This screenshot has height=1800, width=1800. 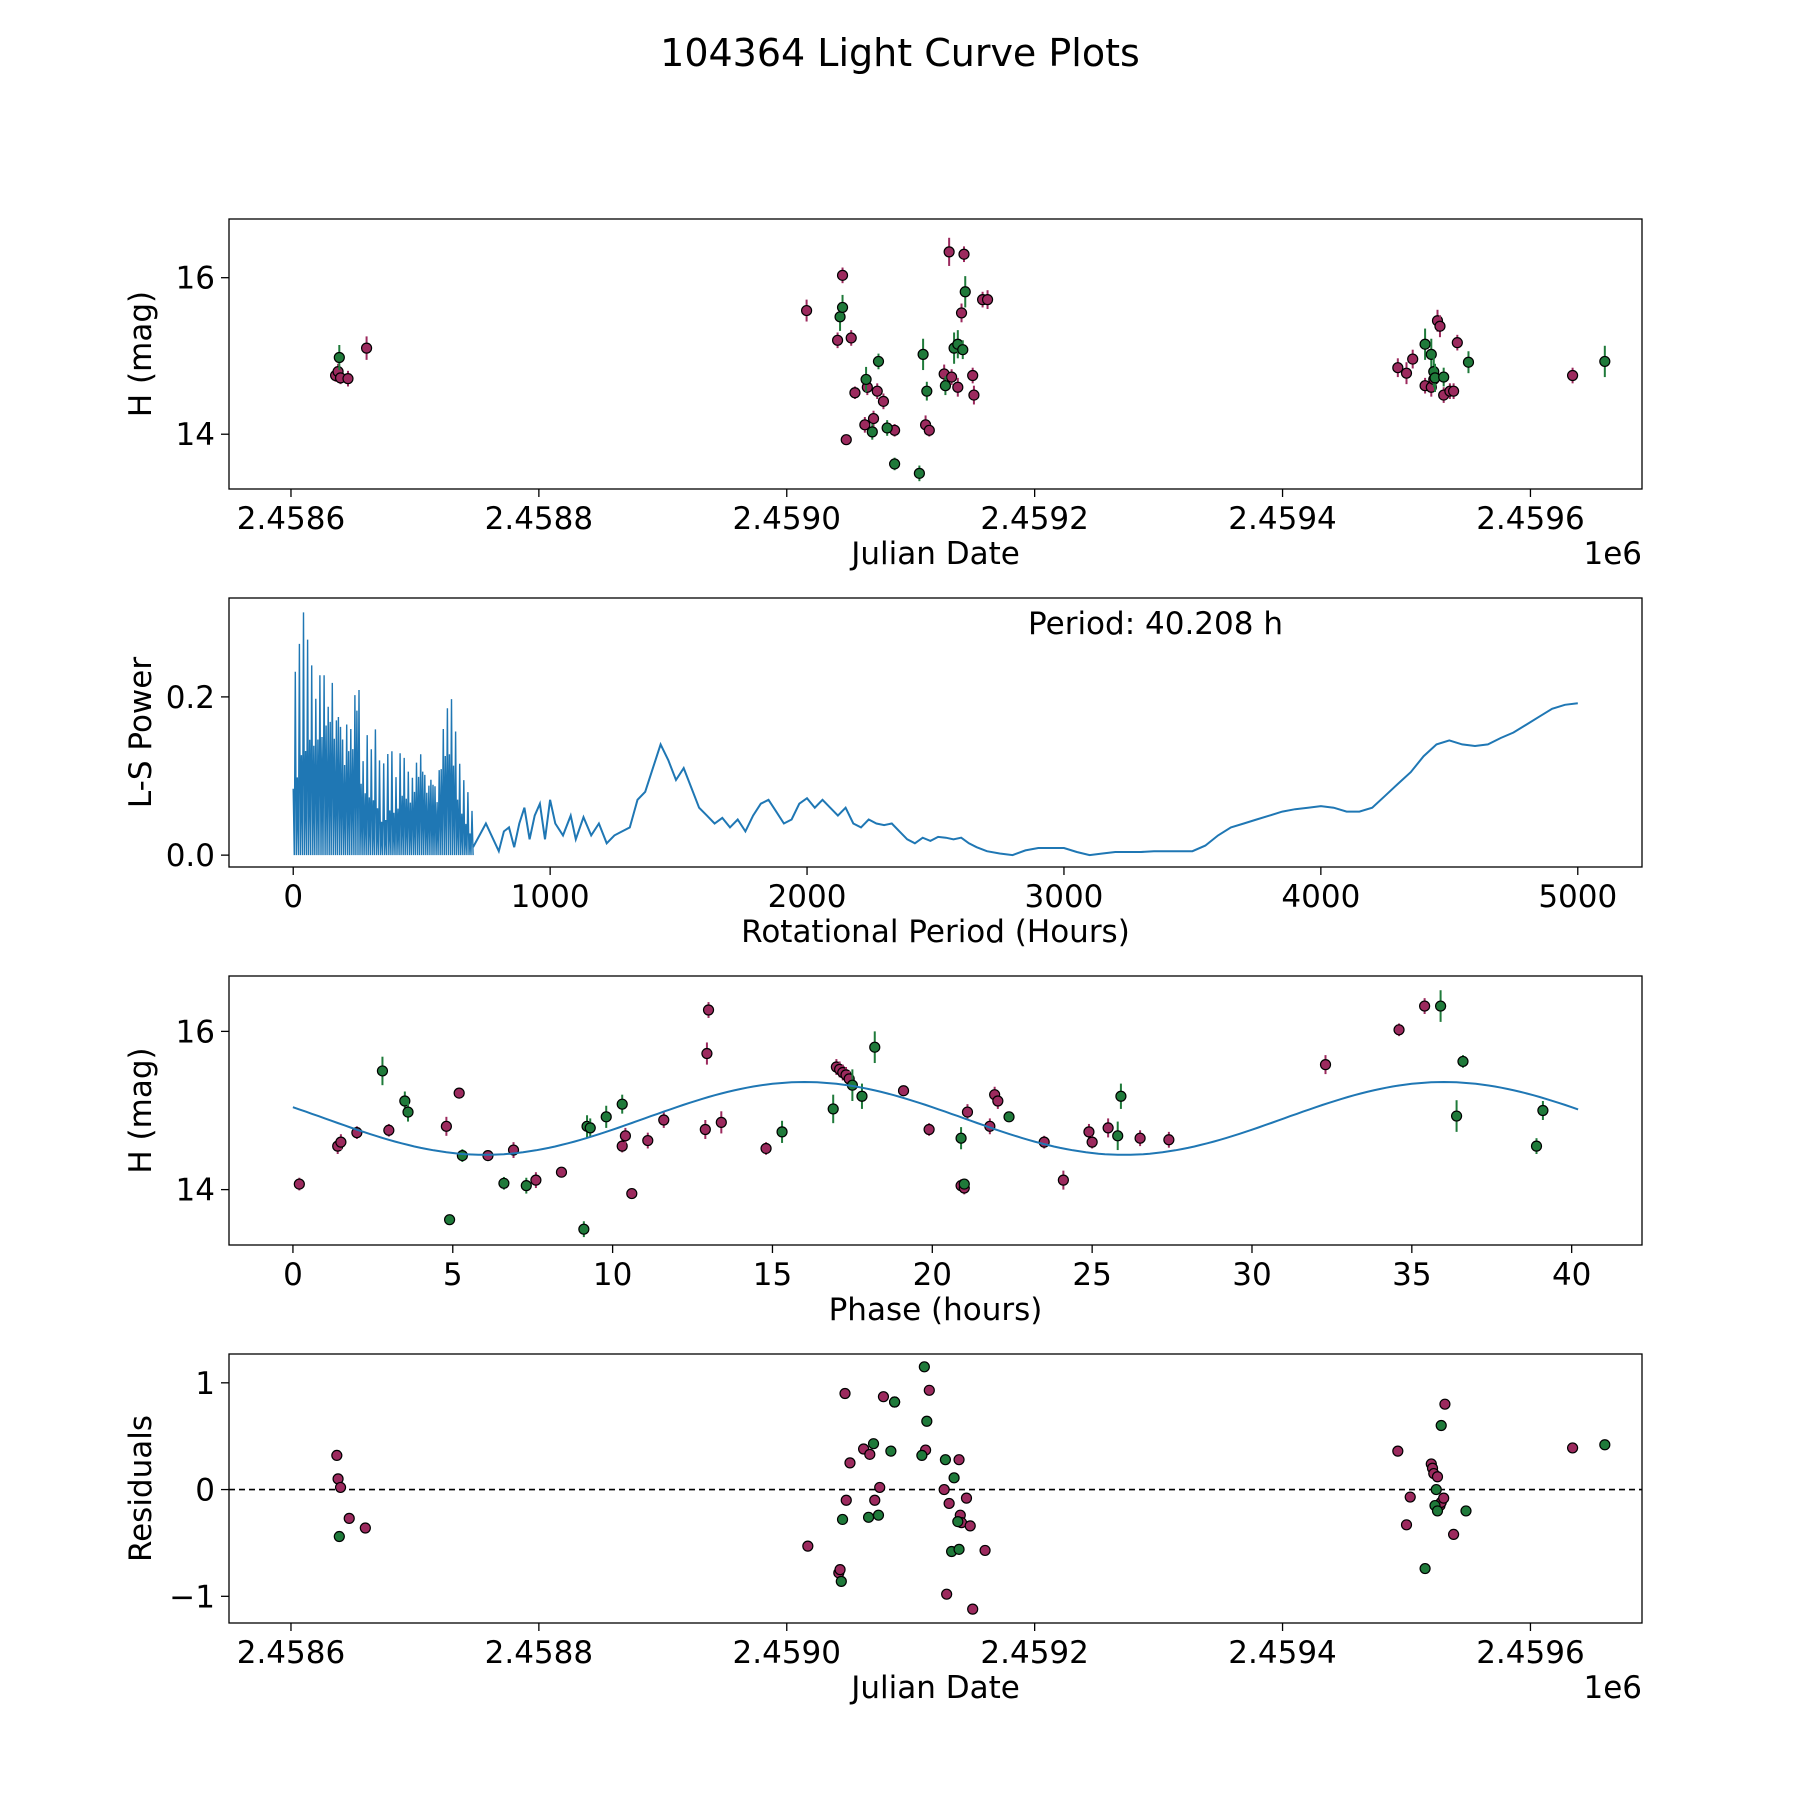 I want to click on x-tick-label: 3000, so click(x=1064, y=897).